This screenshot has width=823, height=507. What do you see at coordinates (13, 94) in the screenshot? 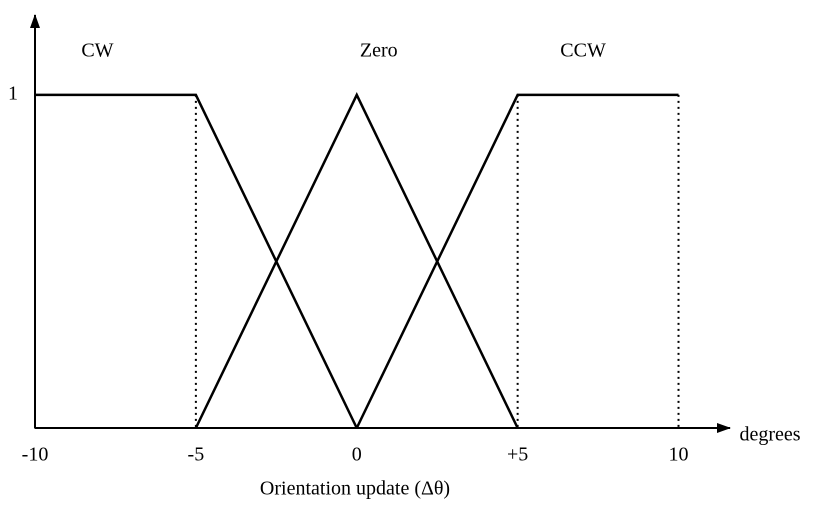
I see `y-tick-label: 1` at bounding box center [13, 94].